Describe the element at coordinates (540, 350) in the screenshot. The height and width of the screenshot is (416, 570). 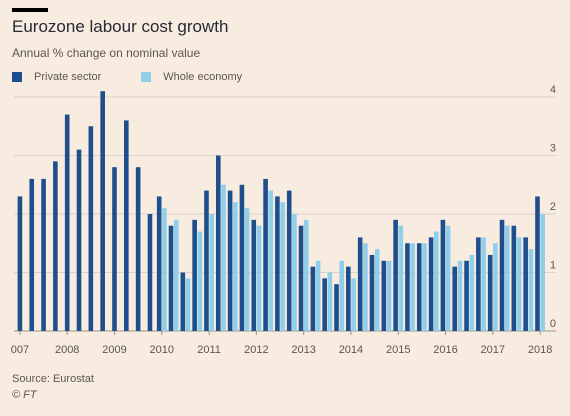
I see `x-tick-label: 2018` at that location.